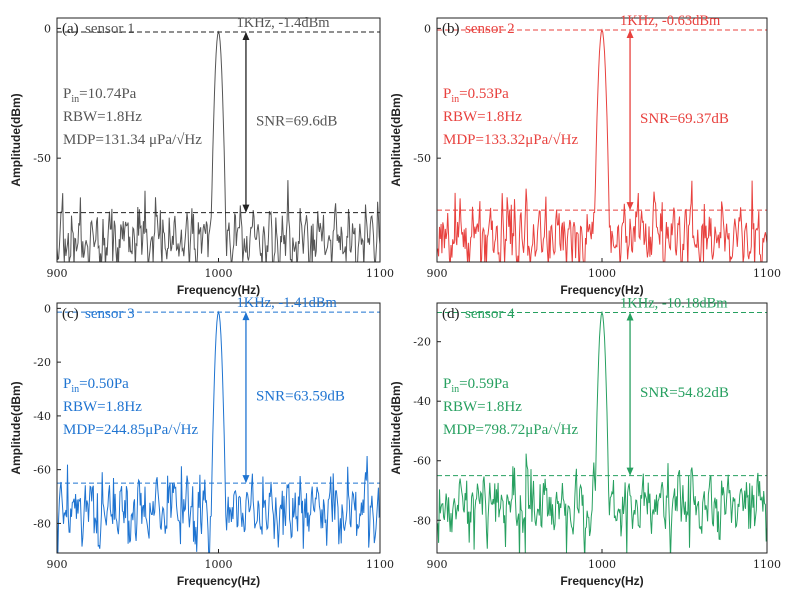 This screenshot has height=602, width=789. What do you see at coordinates (451, 29) in the screenshot?
I see `panel-label: (b)` at bounding box center [451, 29].